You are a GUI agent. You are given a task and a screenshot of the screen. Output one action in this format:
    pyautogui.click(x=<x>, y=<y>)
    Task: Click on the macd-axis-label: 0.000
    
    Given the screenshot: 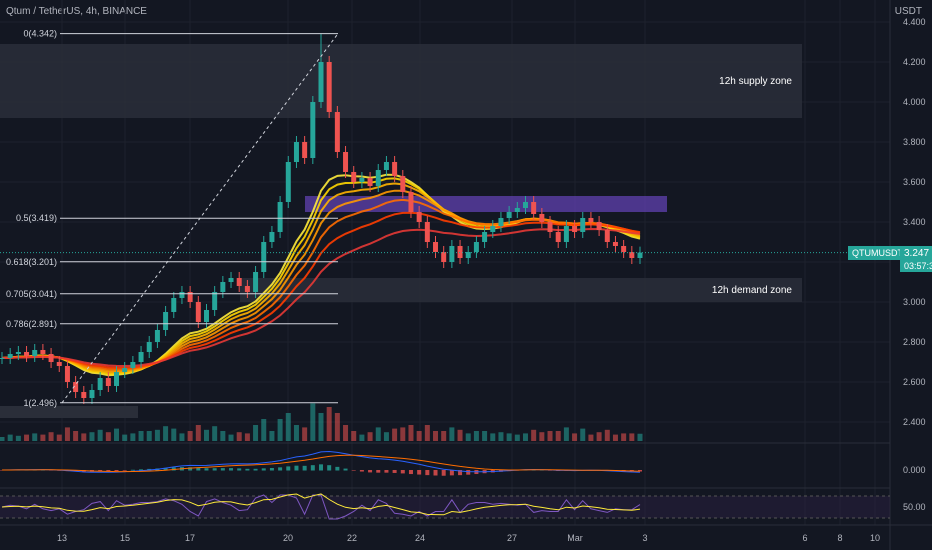 What is the action you would take?
    pyautogui.click(x=914, y=470)
    